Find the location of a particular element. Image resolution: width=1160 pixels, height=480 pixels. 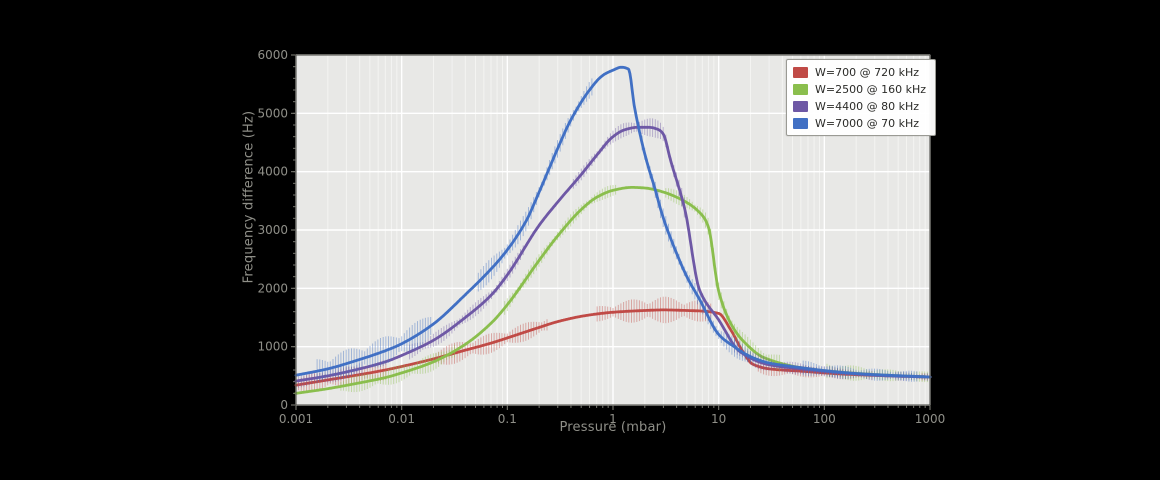

legend-label: W=4400 @ 80 kHz is located at coordinates (867, 106).